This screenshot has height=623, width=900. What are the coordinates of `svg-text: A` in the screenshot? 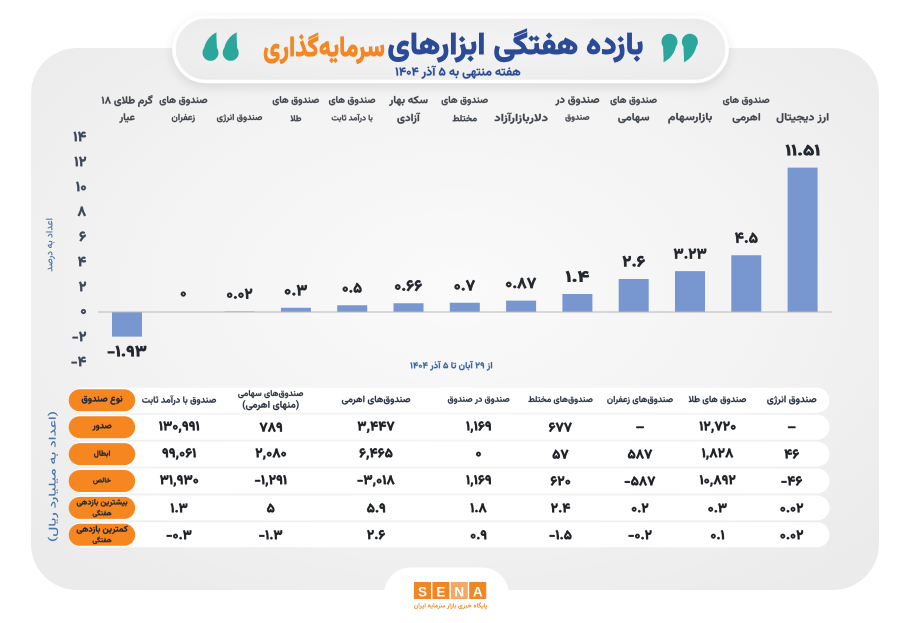 It's located at (478, 592).